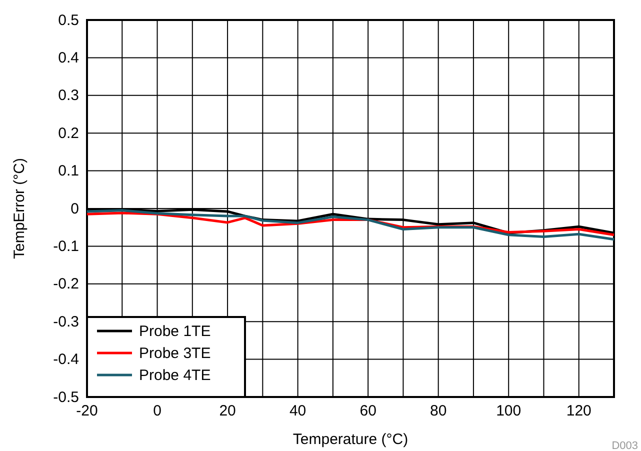 This screenshot has height=451, width=641. What do you see at coordinates (297, 411) in the screenshot?
I see `x-tick-label: 40` at bounding box center [297, 411].